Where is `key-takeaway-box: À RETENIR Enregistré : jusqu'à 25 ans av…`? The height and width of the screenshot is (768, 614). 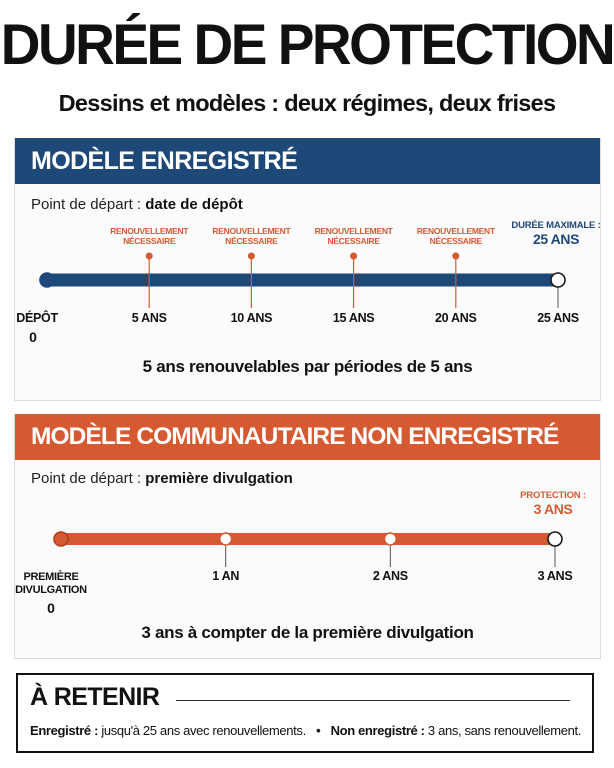 key-takeaway-box: À RETENIR Enregistré : jusqu'à 25 ans av… is located at coordinates (305, 713).